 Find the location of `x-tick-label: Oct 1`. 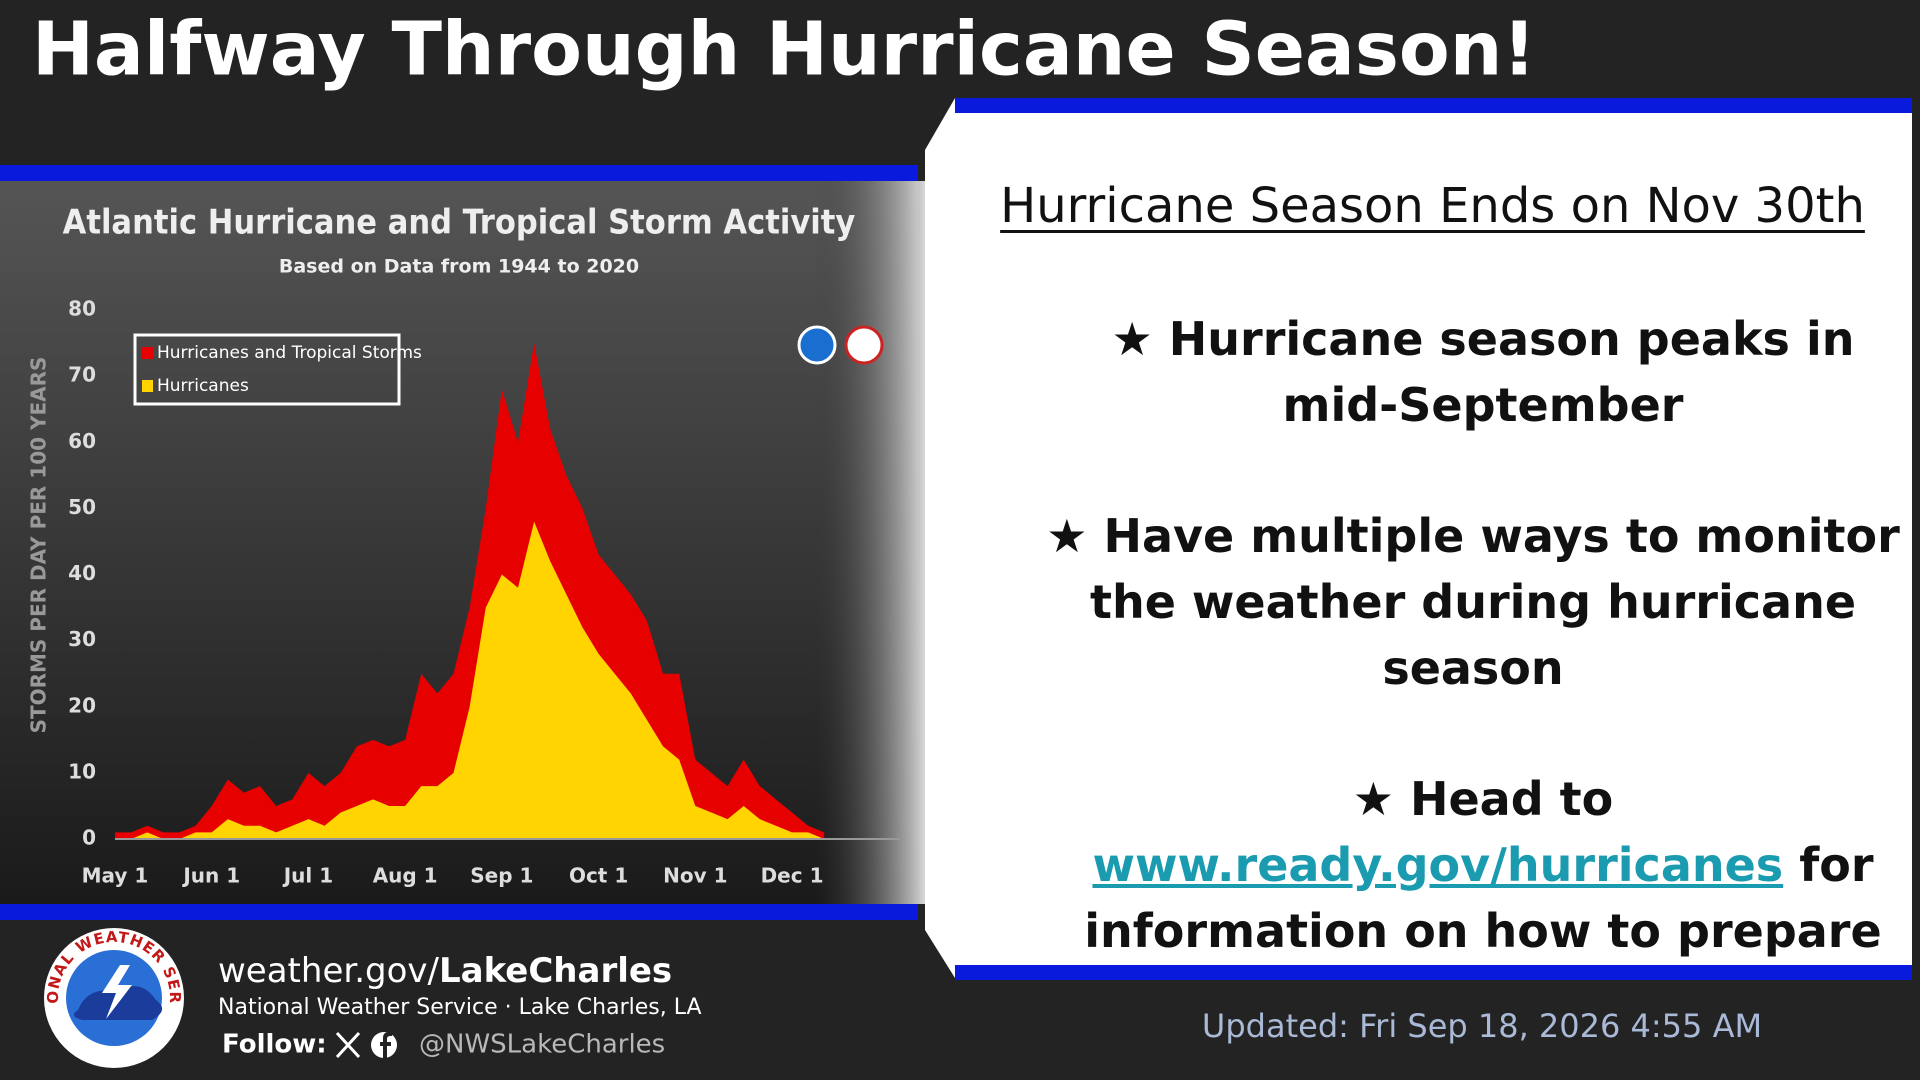

x-tick-label: Oct 1 is located at coordinates (598, 876).